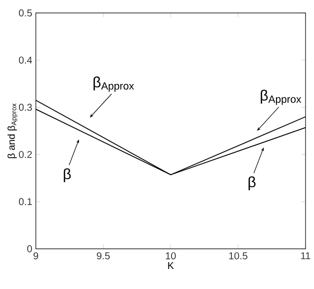  What do you see at coordinates (25, 60) in the screenshot?
I see `y-tick-label: 0.4` at bounding box center [25, 60].